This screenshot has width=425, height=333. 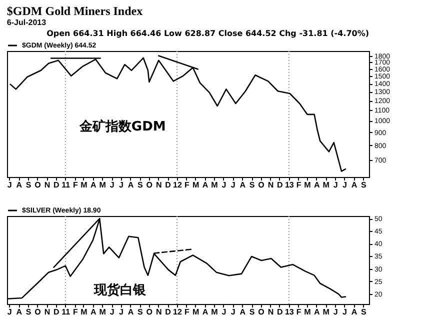 What do you see at coordinates (119, 290) in the screenshot?
I see `annotation: 现货白银` at bounding box center [119, 290].